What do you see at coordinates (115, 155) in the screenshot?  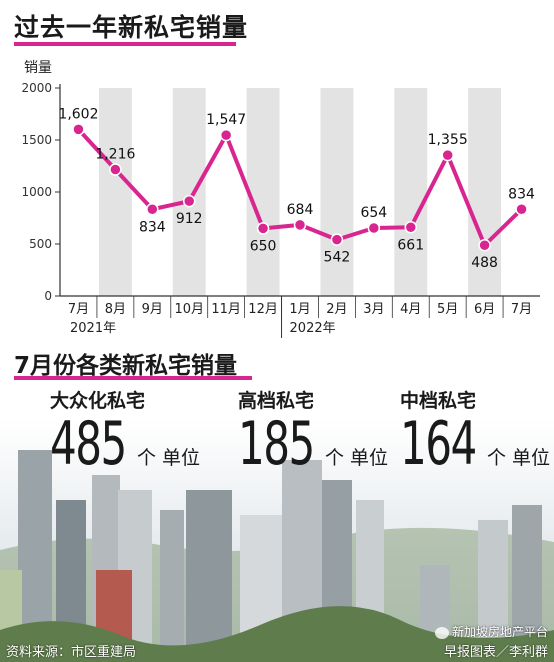 I see `data-label: 1,216` at bounding box center [115, 155].